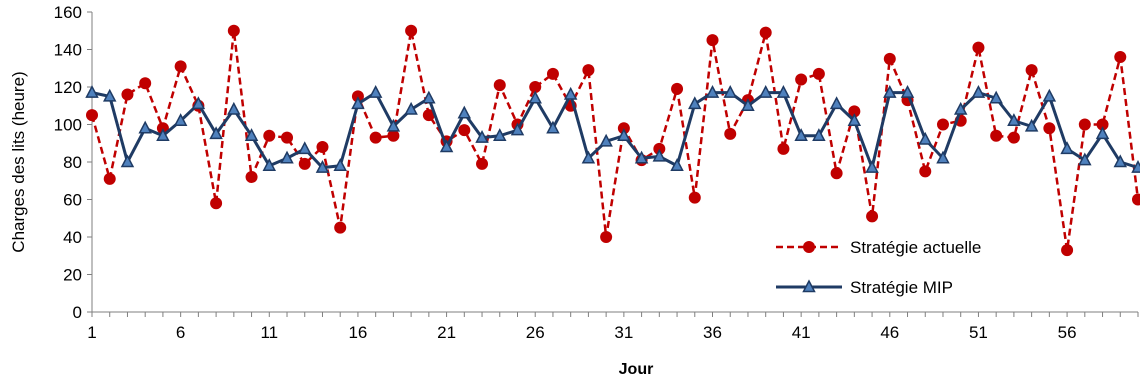 The width and height of the screenshot is (1140, 380). I want to click on legend-label: Stratégie actuelle, so click(915, 247).